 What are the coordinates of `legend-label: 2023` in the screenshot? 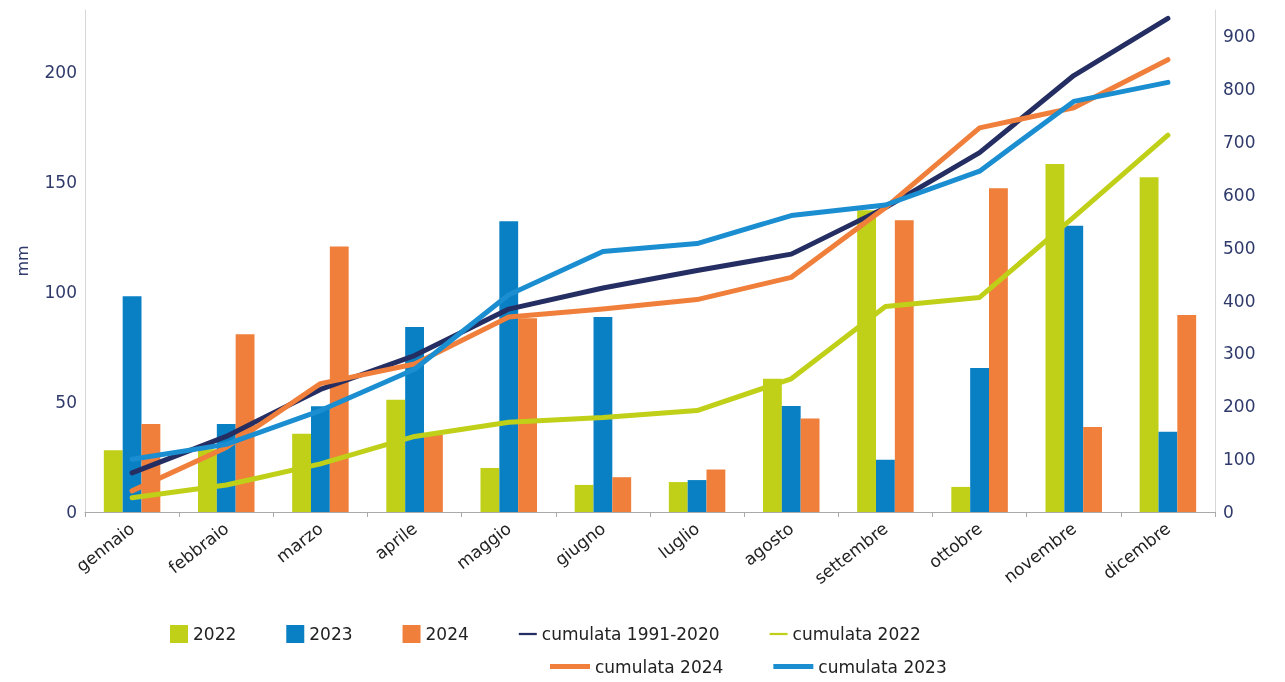 It's located at (331, 634).